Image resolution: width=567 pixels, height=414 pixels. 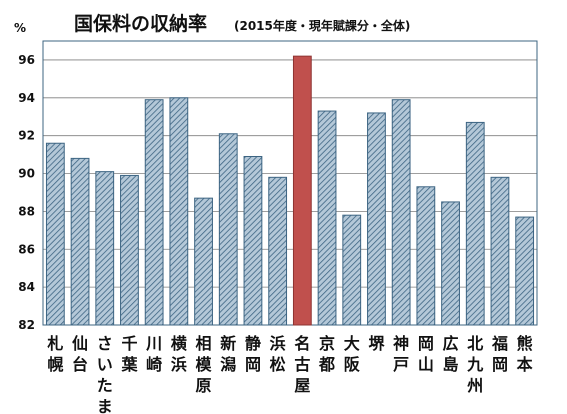 I want to click on x-category-label: 京都, so click(x=326, y=354).